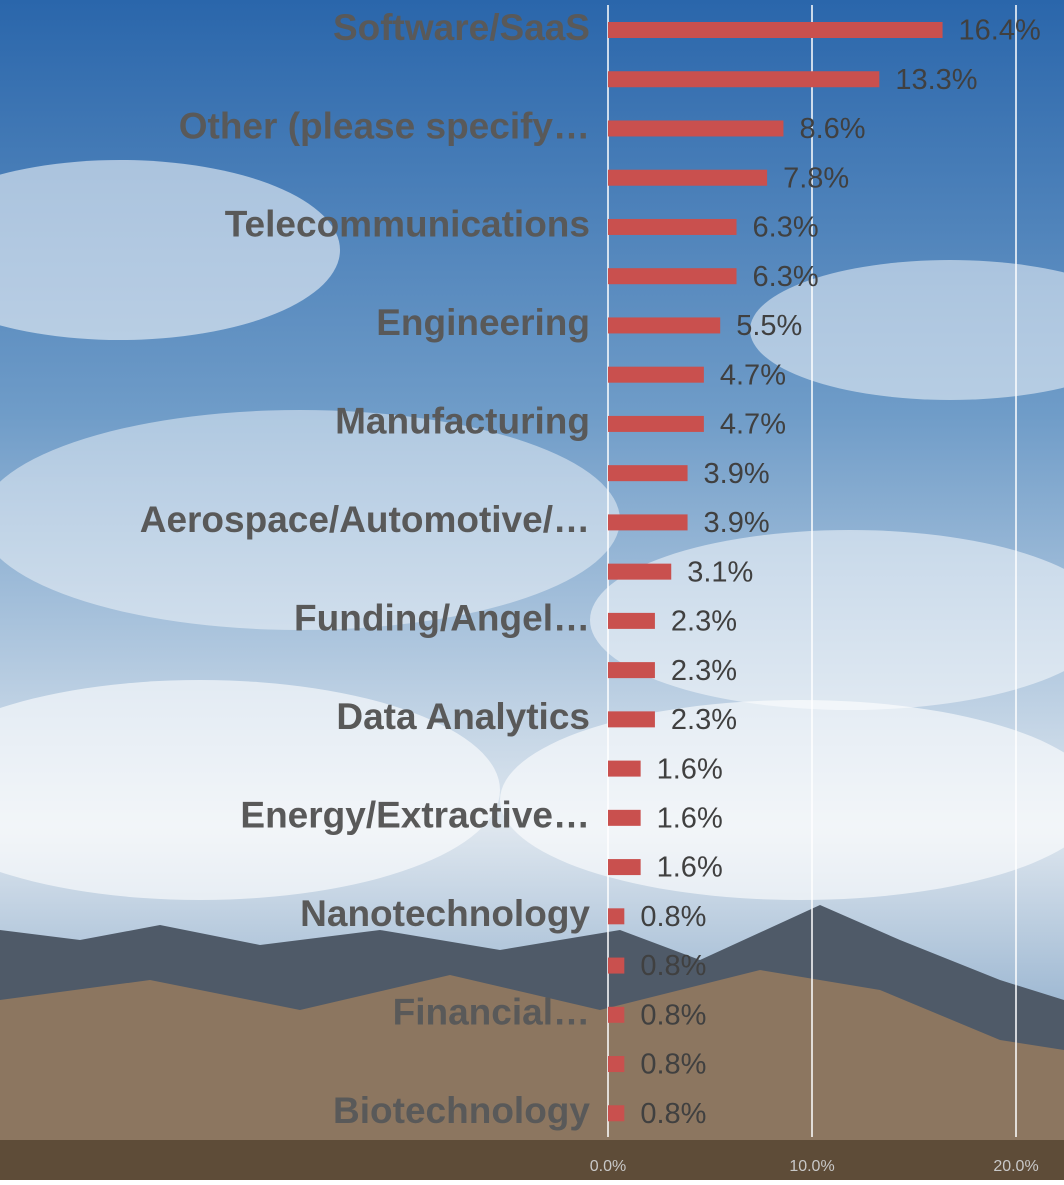 This screenshot has height=1185, width=1064. Describe the element at coordinates (1015, 1166) in the screenshot. I see `x-tick-label: 20.0%` at that location.